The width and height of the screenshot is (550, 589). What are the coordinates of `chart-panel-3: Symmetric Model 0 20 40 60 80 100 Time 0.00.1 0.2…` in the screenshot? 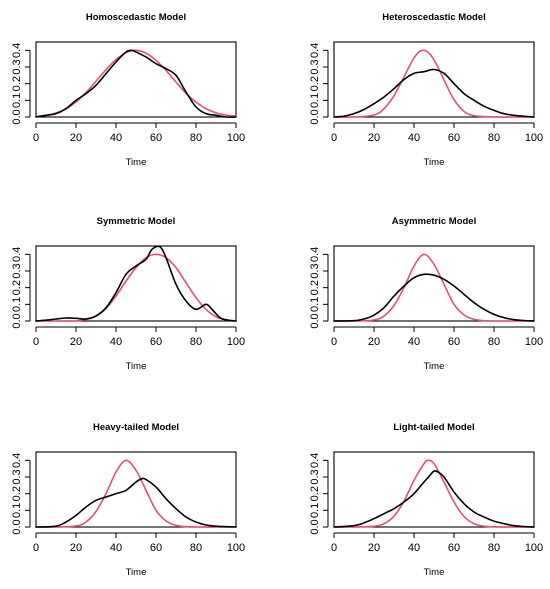 It's located at (128, 294).